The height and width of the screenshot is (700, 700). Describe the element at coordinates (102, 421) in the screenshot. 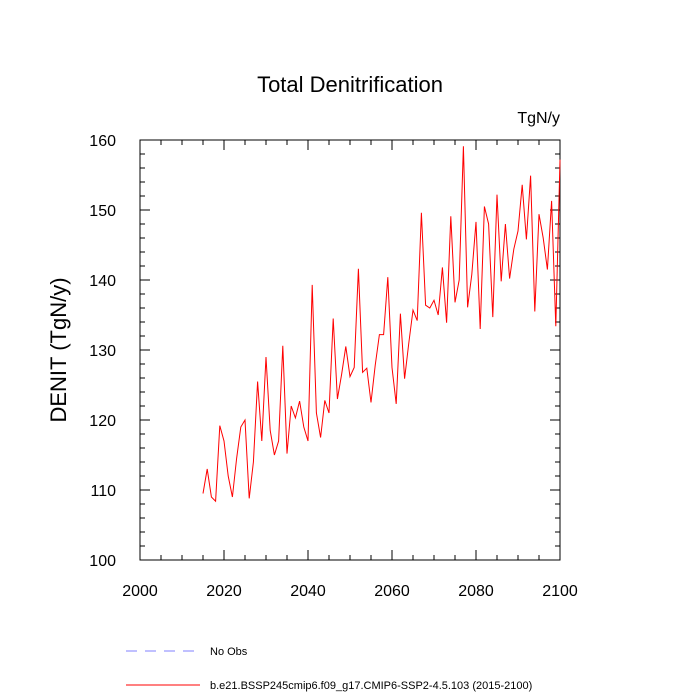

I see `y-tick-label: 120` at that location.